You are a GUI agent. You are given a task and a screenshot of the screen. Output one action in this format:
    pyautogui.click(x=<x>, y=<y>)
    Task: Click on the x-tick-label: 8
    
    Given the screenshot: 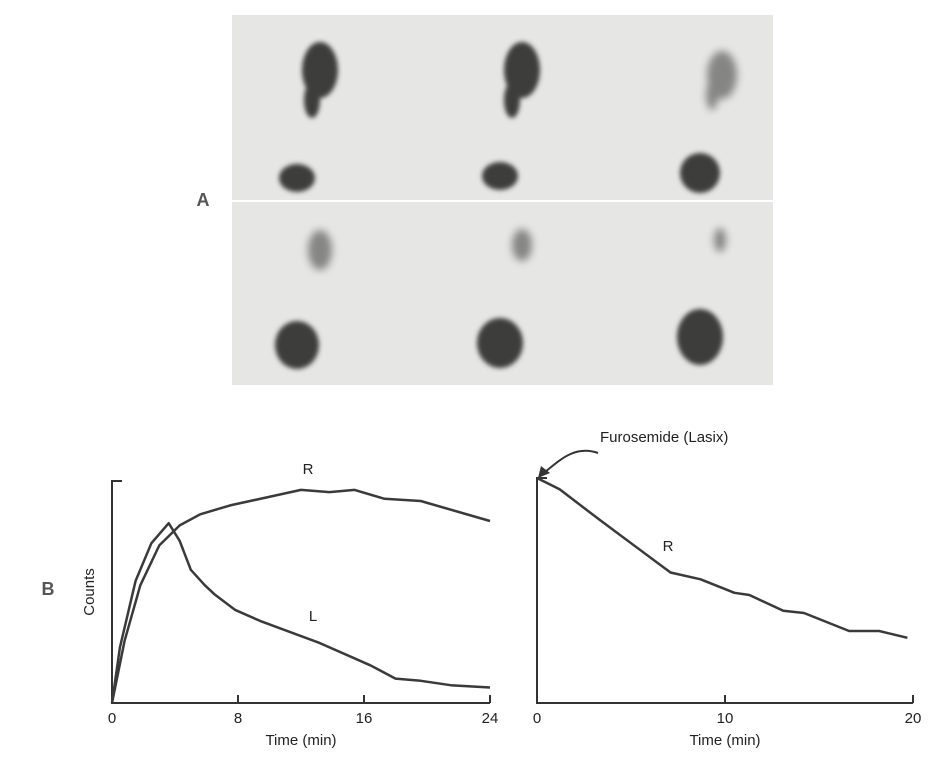 What is the action you would take?
    pyautogui.click(x=238, y=718)
    